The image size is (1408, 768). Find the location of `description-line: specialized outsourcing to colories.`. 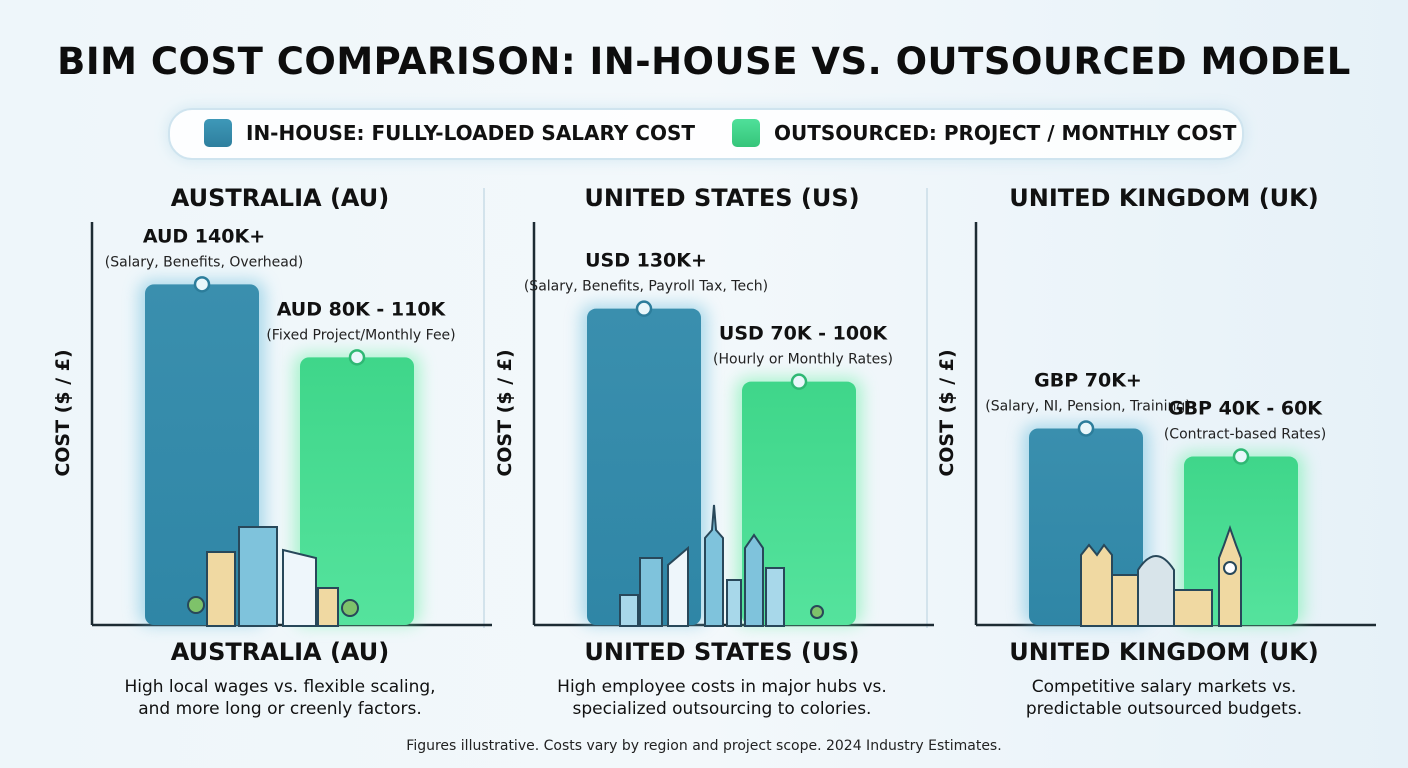

description-line: specialized outsourcing to colories. is located at coordinates (722, 709).